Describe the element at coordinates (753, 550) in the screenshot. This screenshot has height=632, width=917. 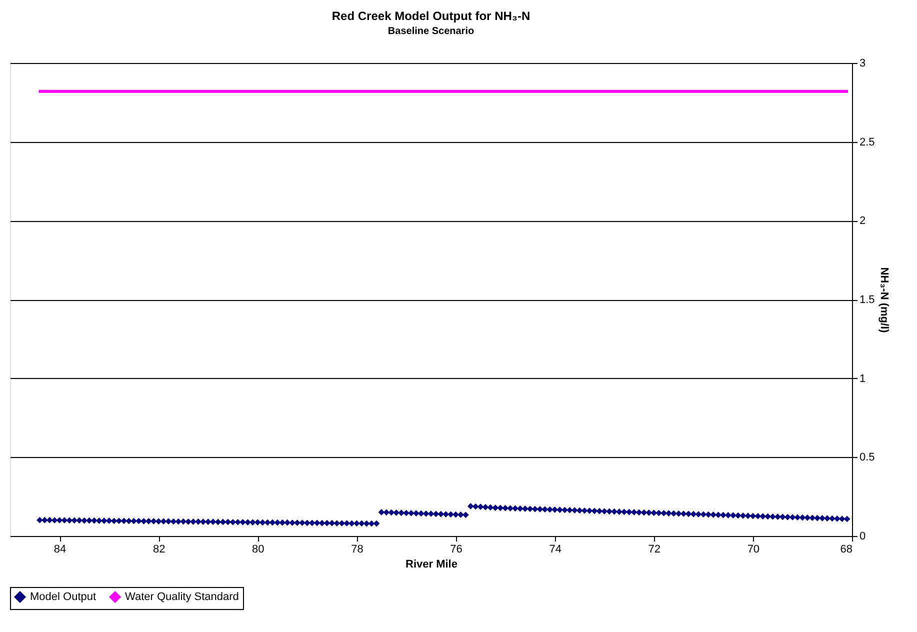
I see `x-tick-label: 70` at that location.